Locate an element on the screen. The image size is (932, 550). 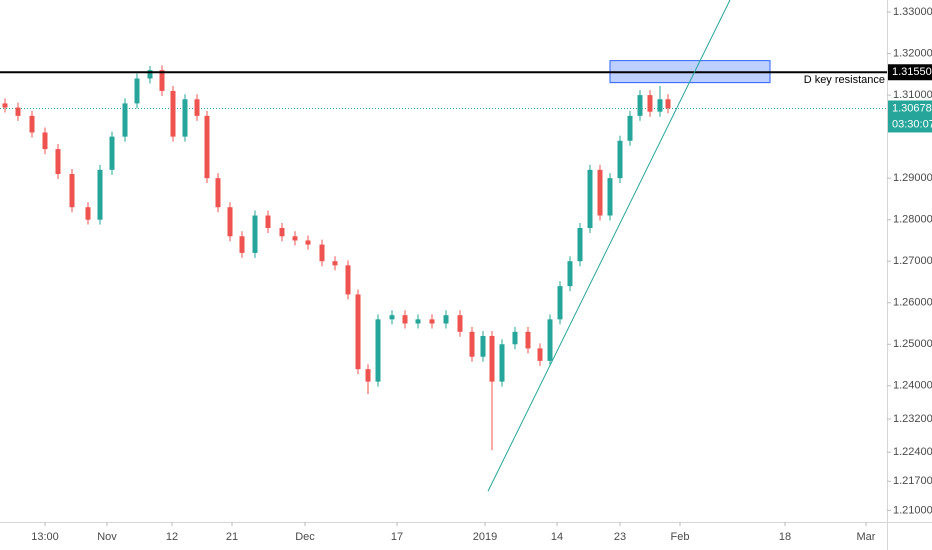
x-tick-label: 12 is located at coordinates (172, 537).